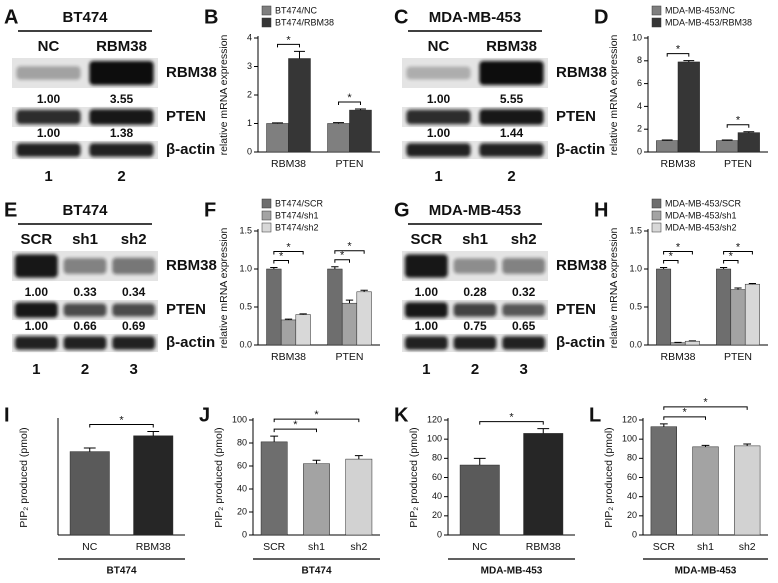 This screenshot has height=583, width=778. I want to click on row-label: RBM38, so click(191, 265).